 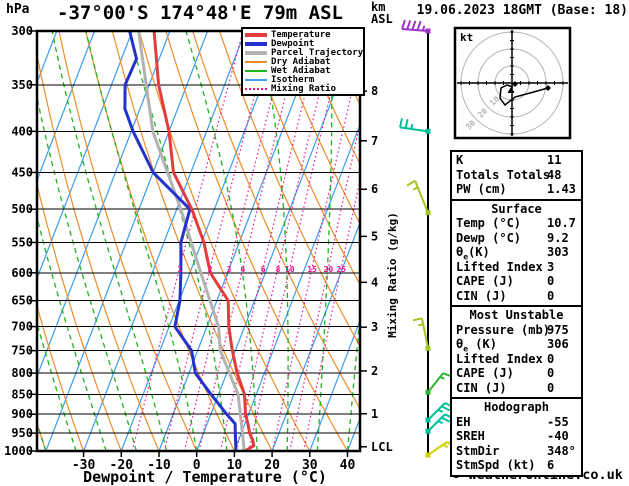 What do you see at coordinates (22, 85) in the screenshot?
I see `svg-text: 350` at bounding box center [22, 85].